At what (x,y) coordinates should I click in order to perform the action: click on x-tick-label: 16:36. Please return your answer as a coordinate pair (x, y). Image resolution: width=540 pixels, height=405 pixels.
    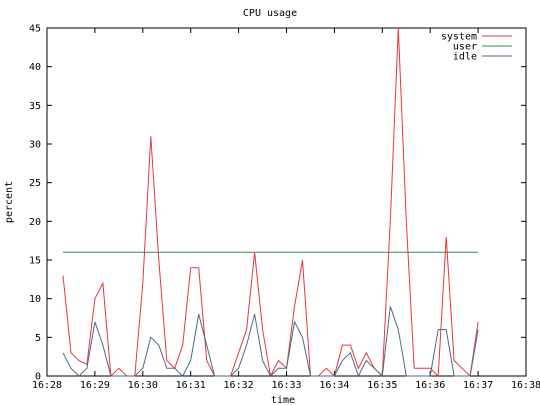
    Looking at the image, I should click on (430, 385).